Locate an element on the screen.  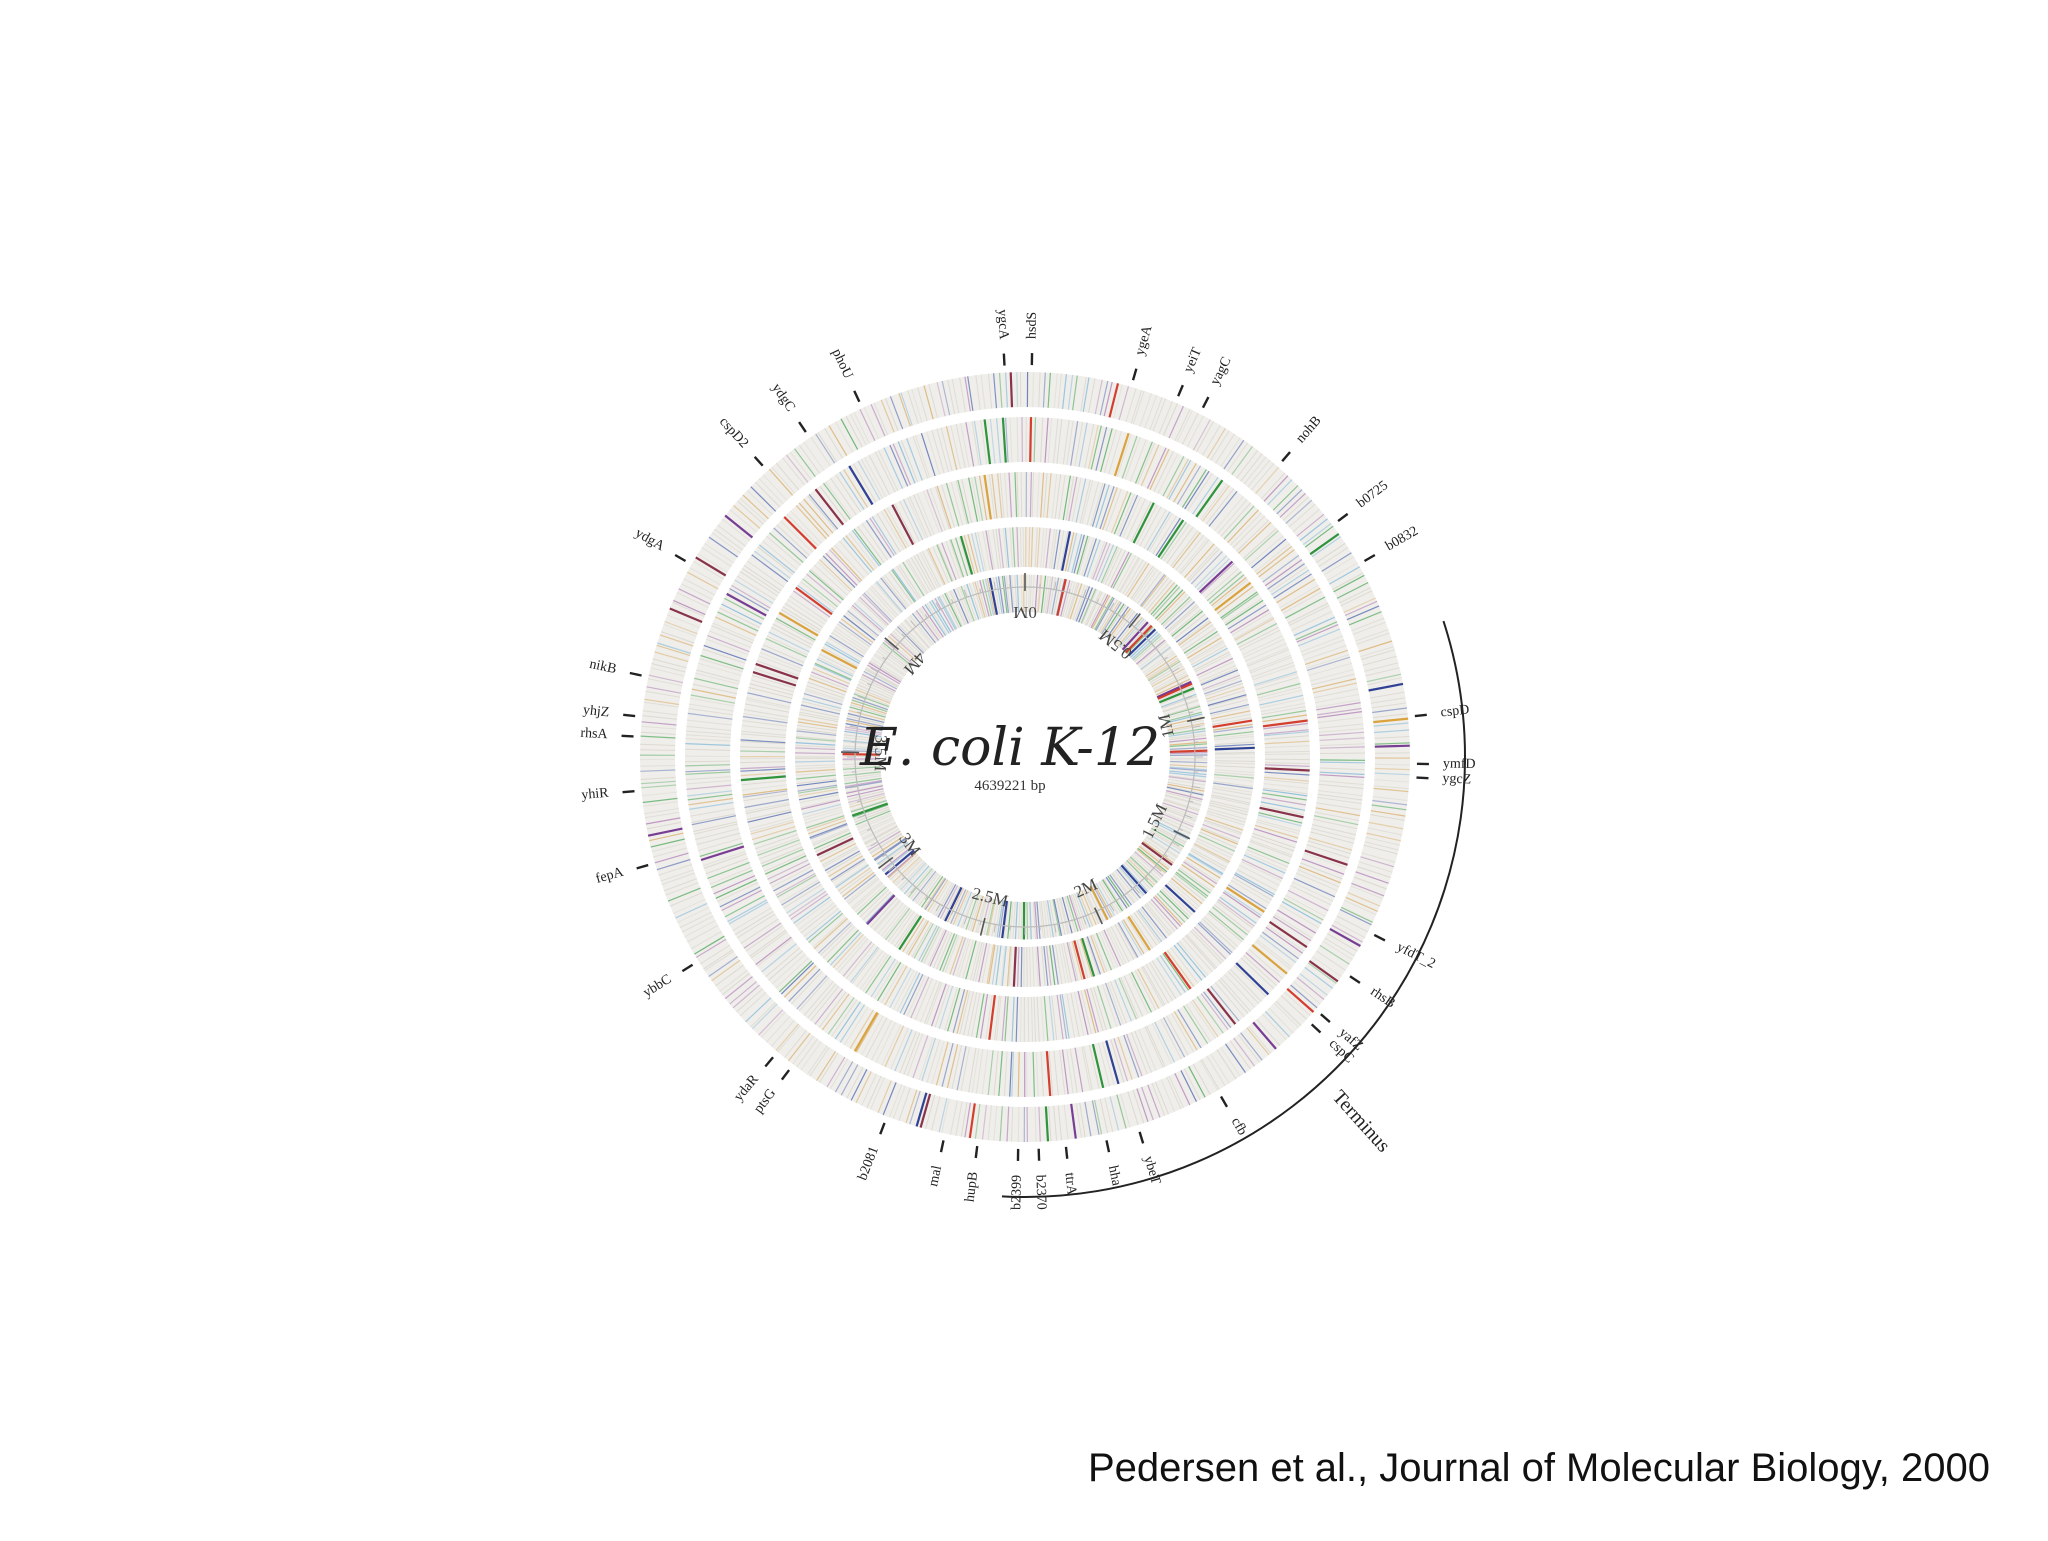
gene-label: ybeT is located at coordinates (1151, 1170).